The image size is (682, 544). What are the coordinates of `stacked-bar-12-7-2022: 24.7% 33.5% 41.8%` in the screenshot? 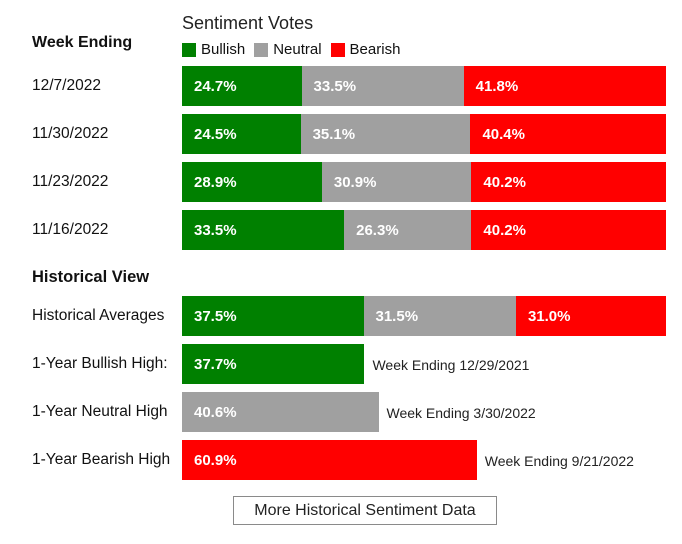 It's located at (424, 86).